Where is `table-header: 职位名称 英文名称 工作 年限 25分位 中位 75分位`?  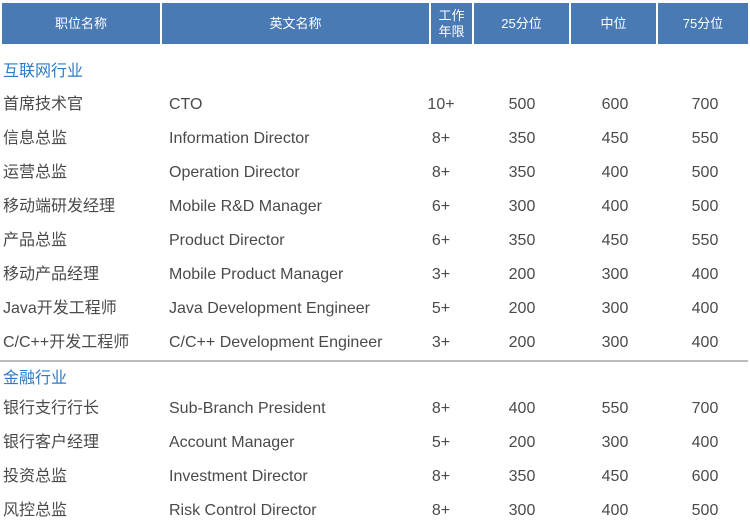 table-header: 职位名称 英文名称 工作 年限 25分位 中位 75分位 is located at coordinates (375, 23).